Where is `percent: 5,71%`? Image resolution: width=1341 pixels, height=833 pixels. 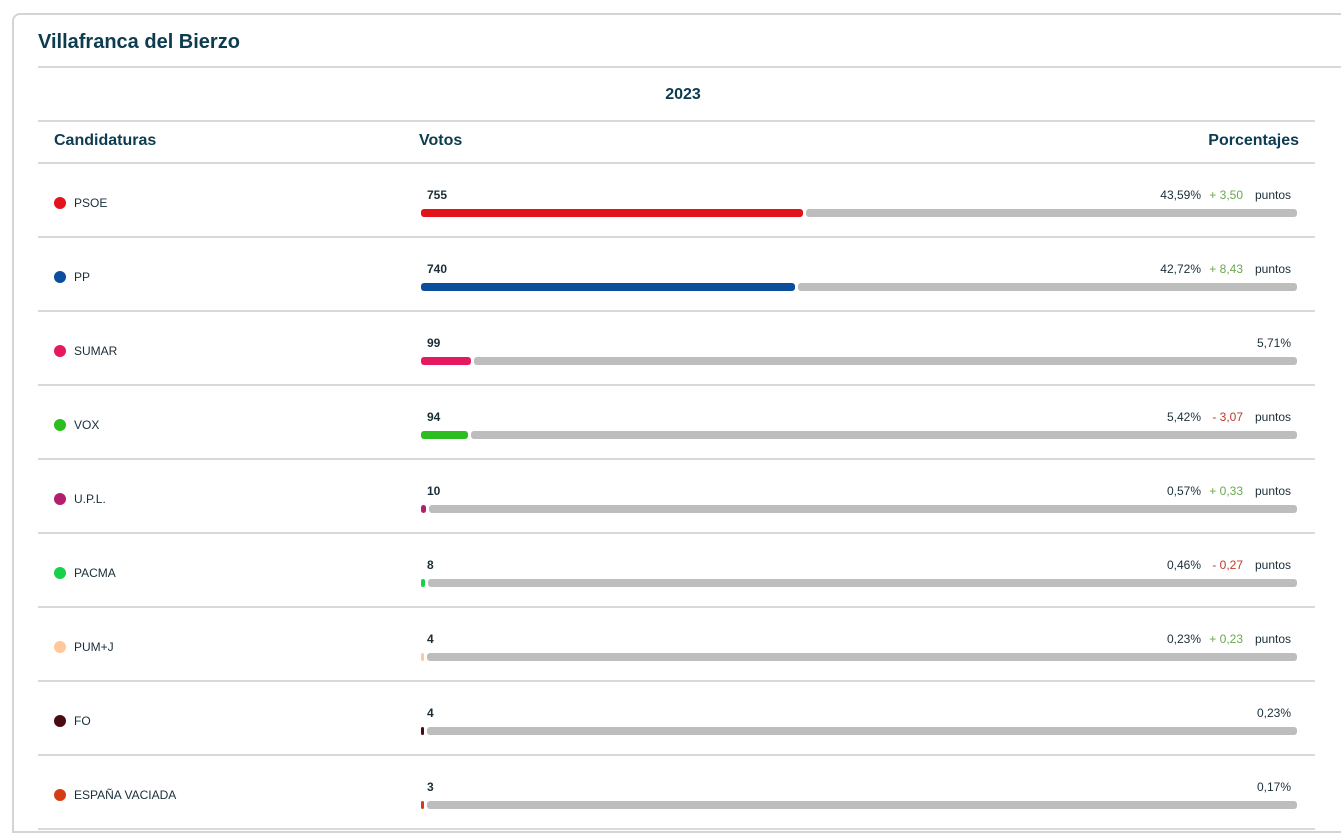
percent: 5,71% is located at coordinates (1273, 343).